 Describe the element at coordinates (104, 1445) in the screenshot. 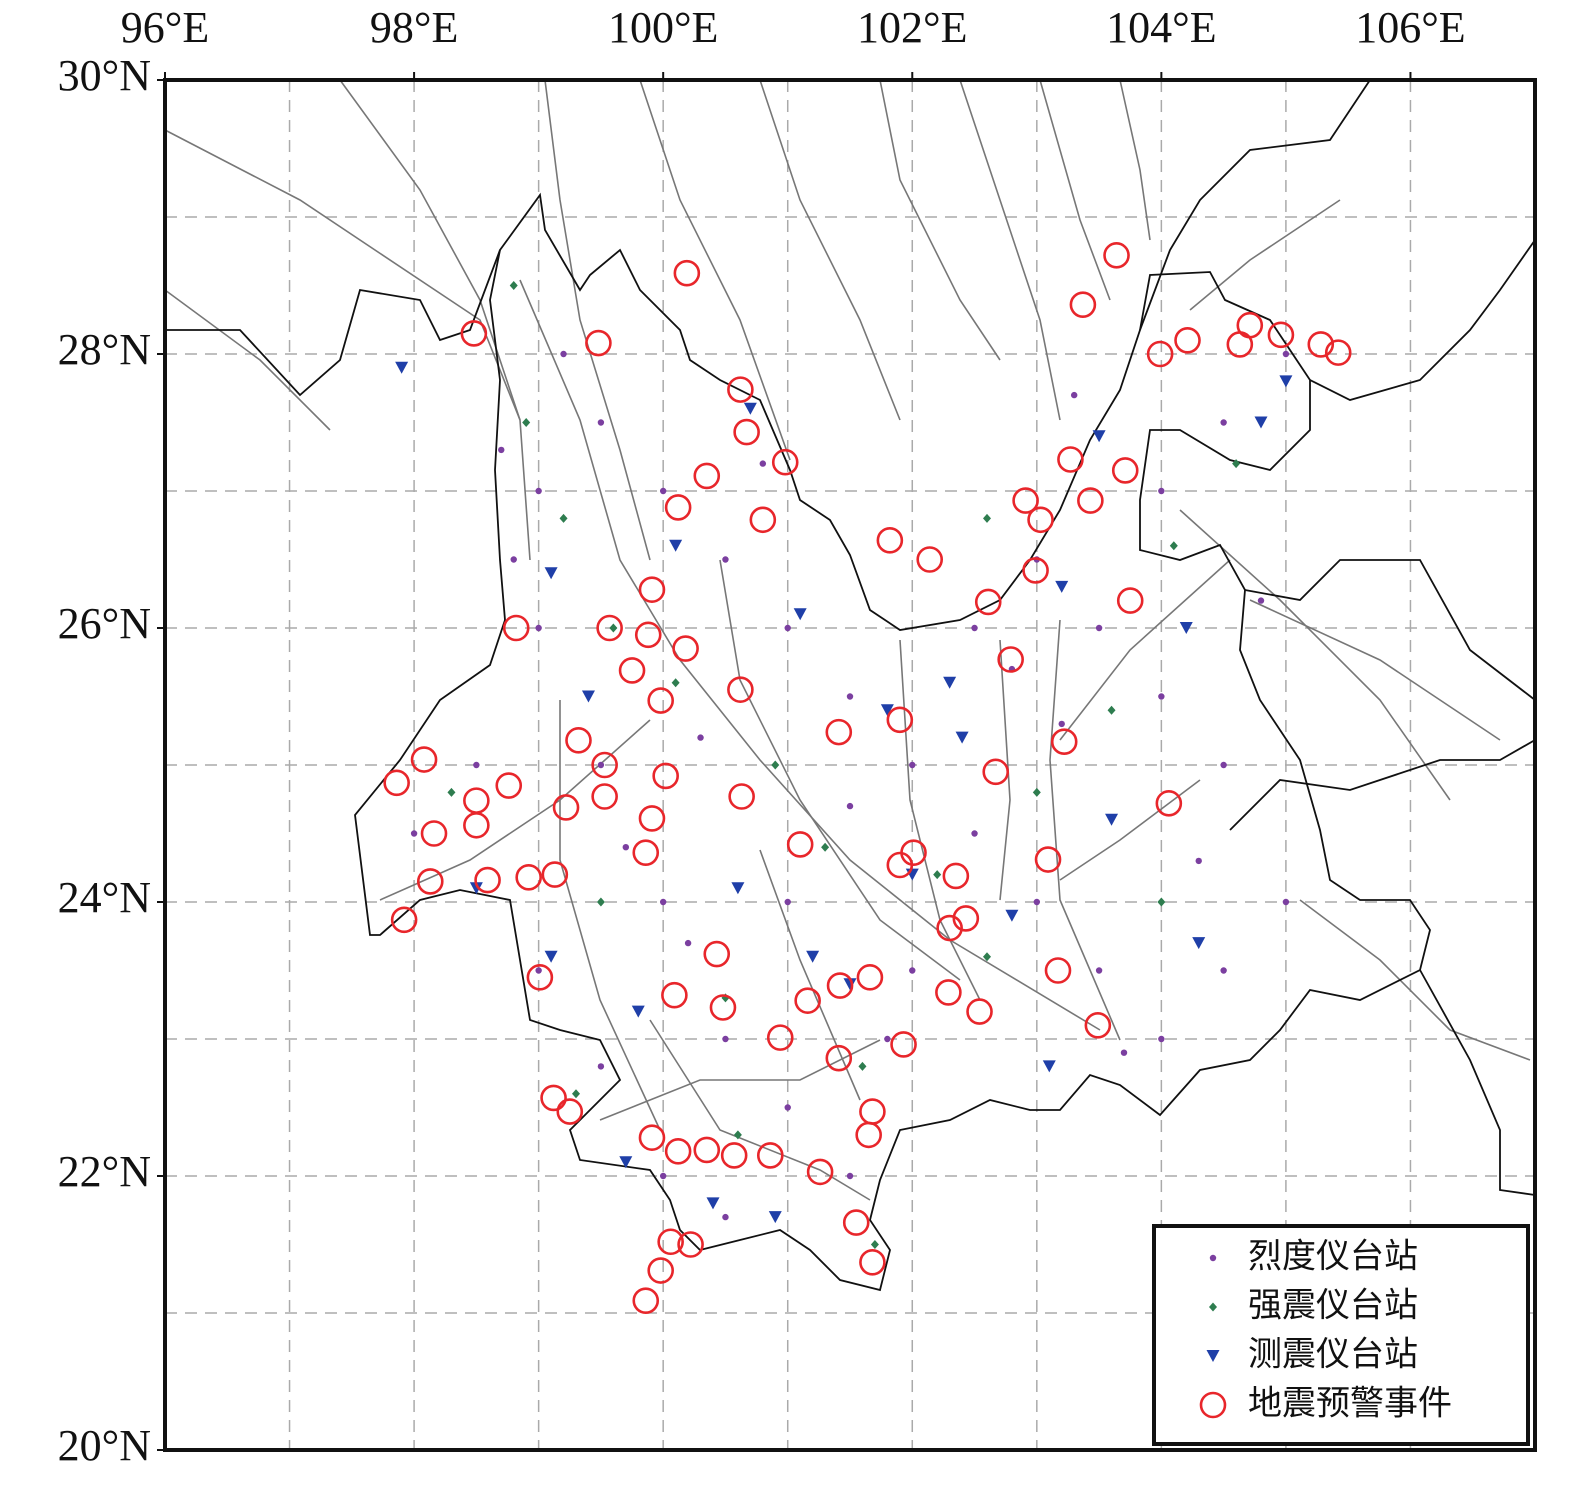

I see `y-tick-label: 20°N` at that location.